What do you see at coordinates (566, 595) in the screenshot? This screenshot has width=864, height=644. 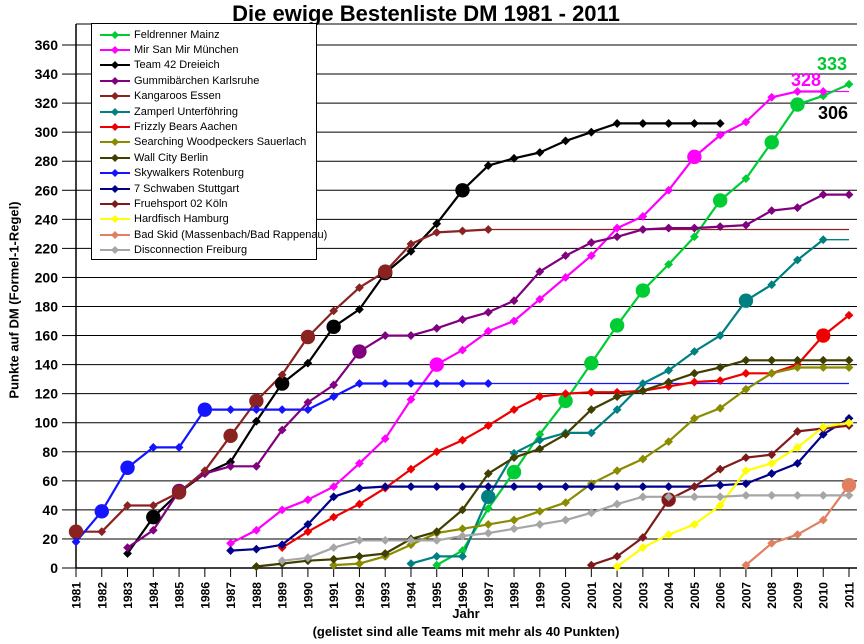 I see `x-tick-label: 2000` at bounding box center [566, 595].